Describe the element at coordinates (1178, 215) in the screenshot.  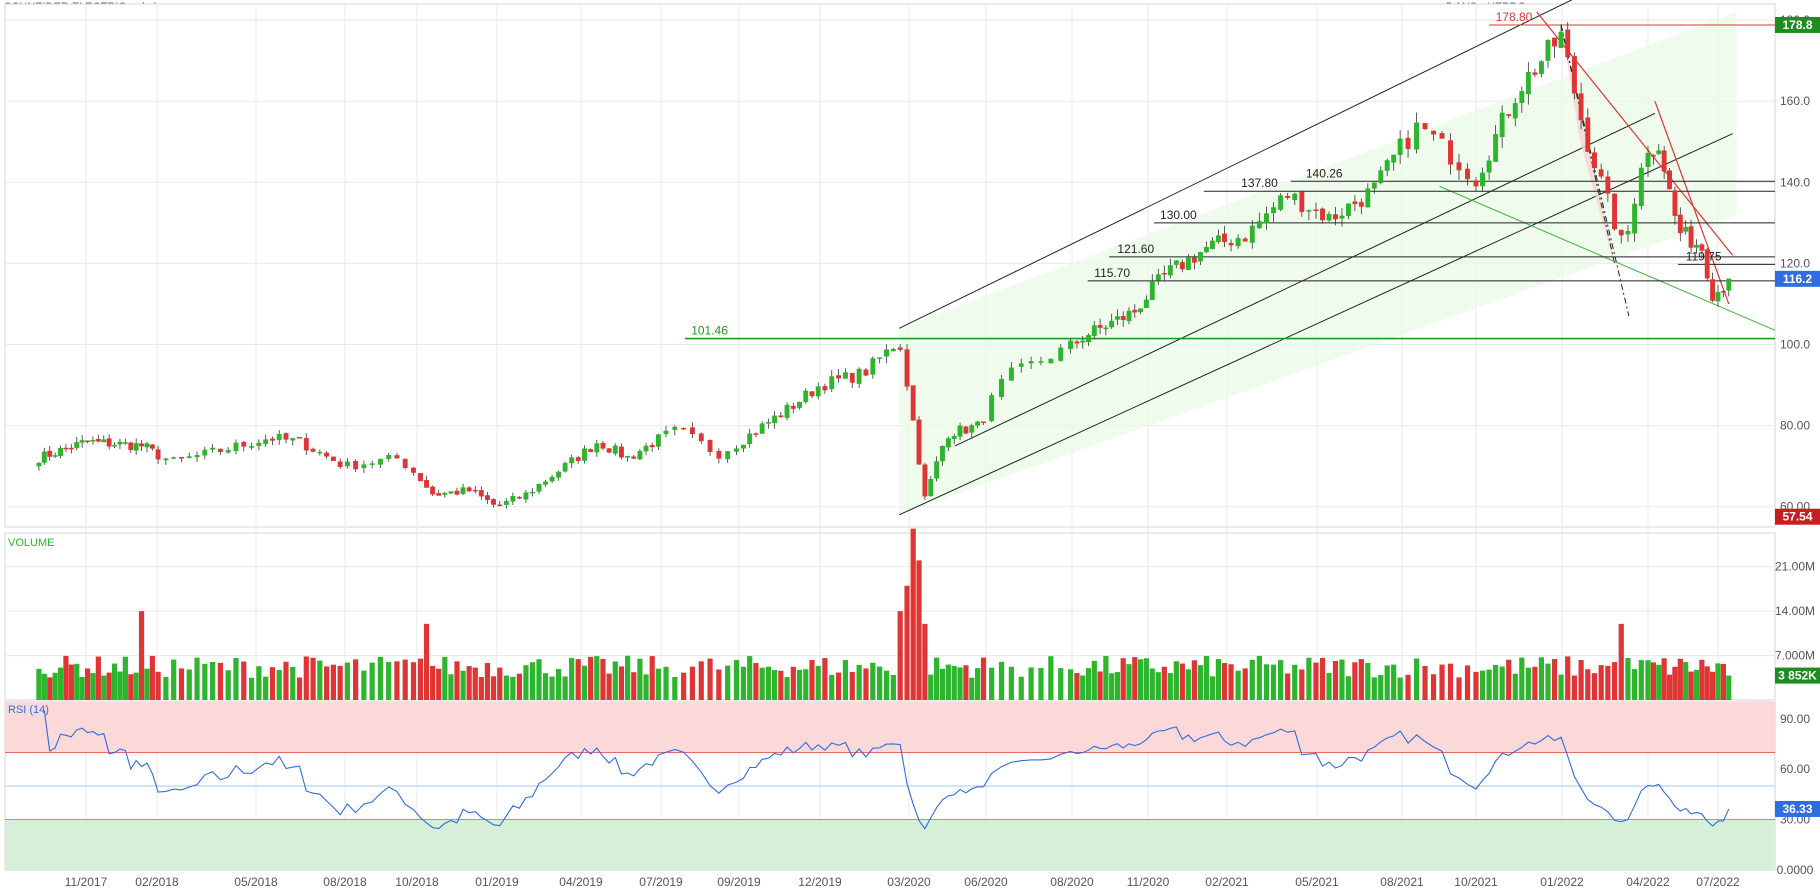
I see `price-level-label: 130.00` at that location.